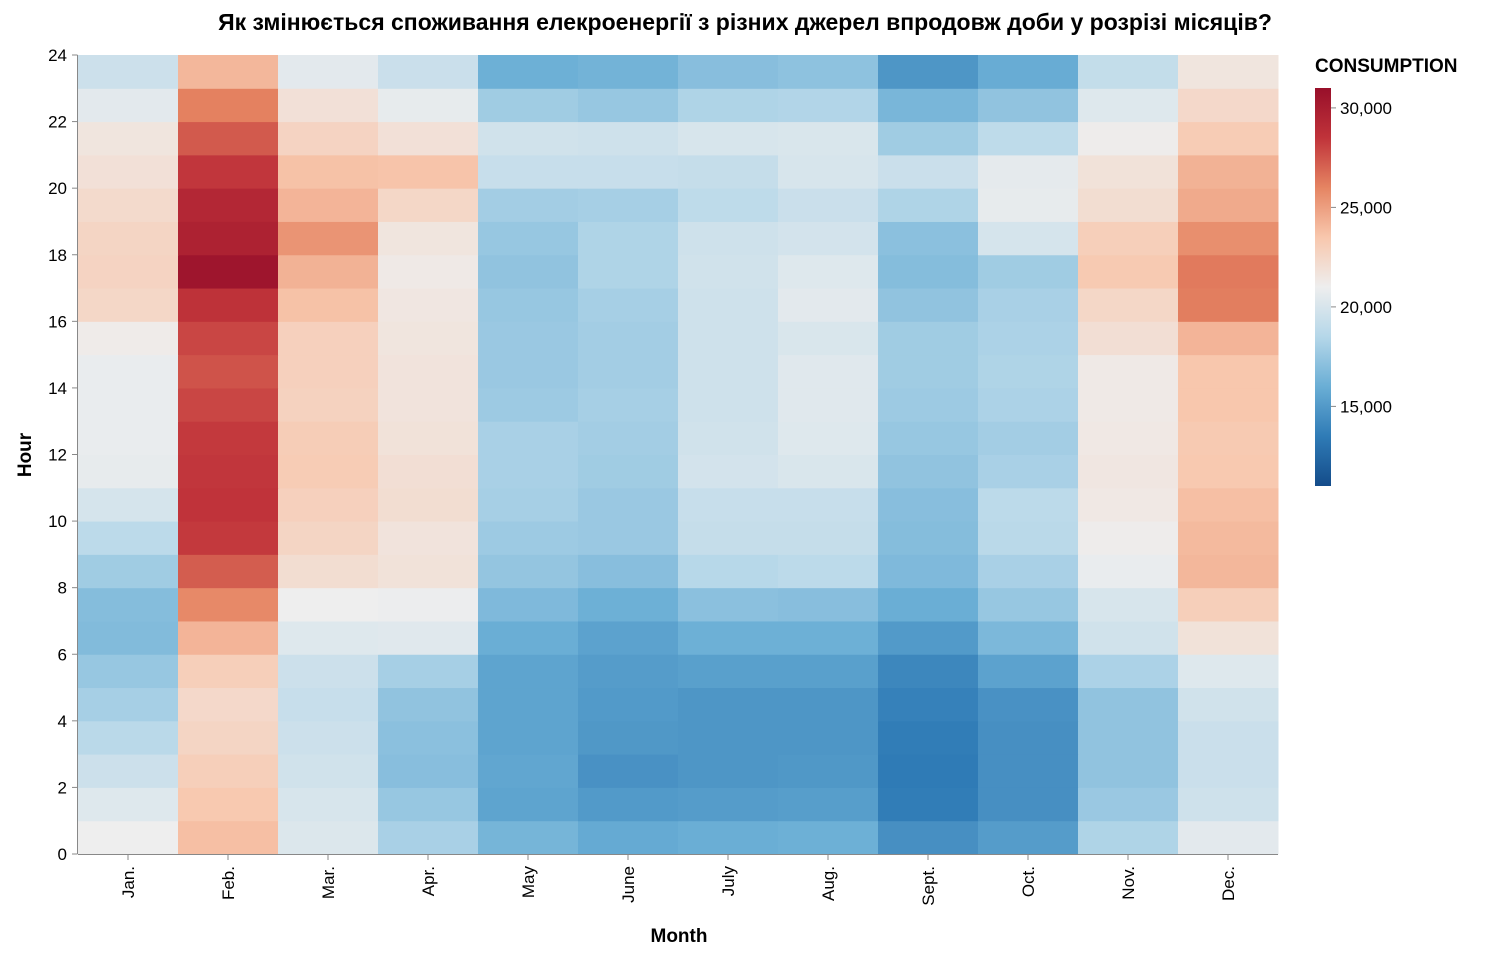  What do you see at coordinates (1323, 287) in the screenshot?
I see `legend-gradient-bar` at bounding box center [1323, 287].